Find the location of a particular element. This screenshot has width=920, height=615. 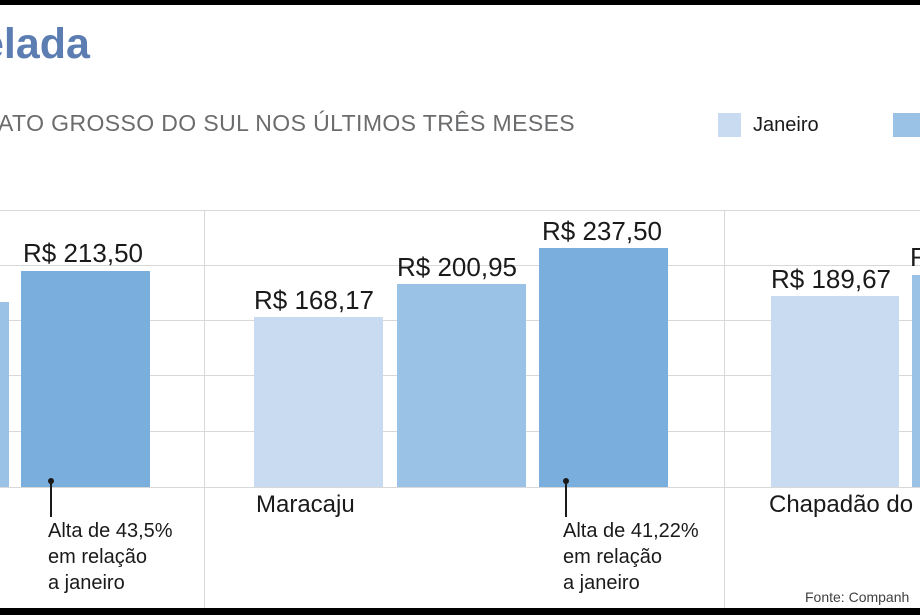

baseline is located at coordinates (460, 487).